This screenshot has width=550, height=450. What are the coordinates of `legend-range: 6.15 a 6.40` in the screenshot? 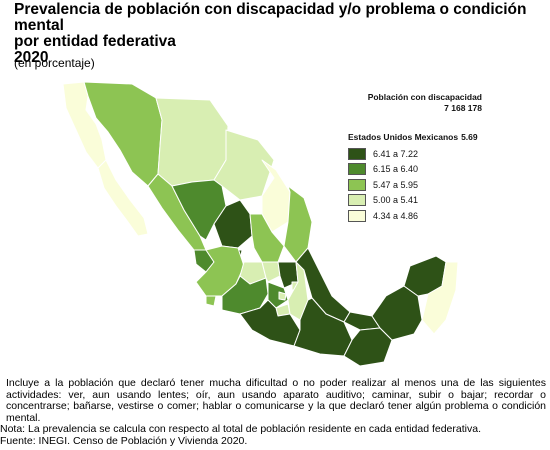 It's located at (396, 169).